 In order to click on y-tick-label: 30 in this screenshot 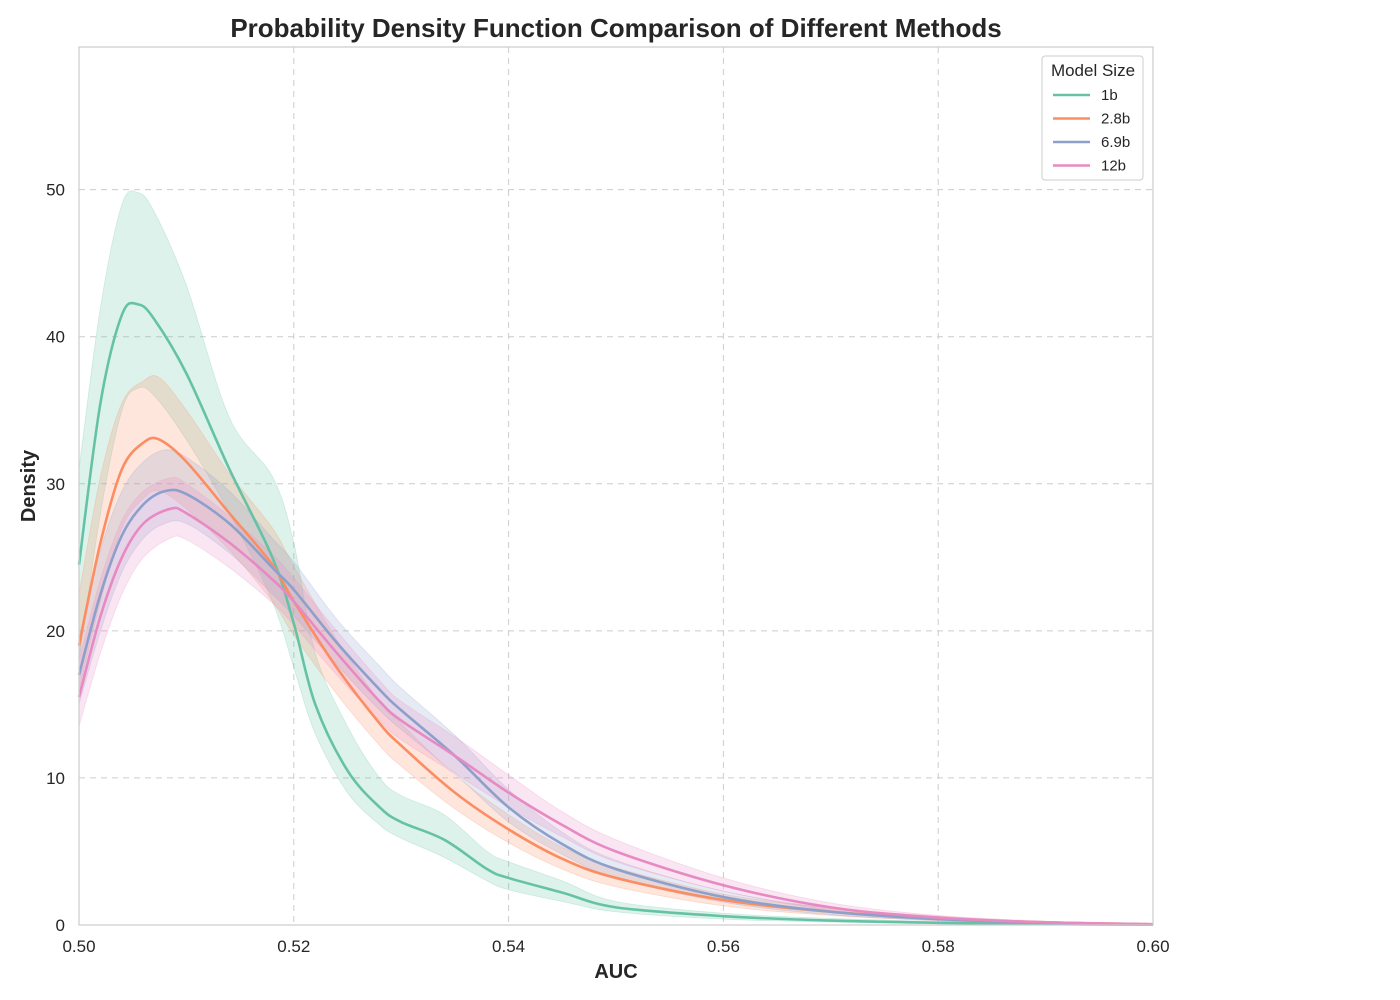, I will do `click(55, 484)`.